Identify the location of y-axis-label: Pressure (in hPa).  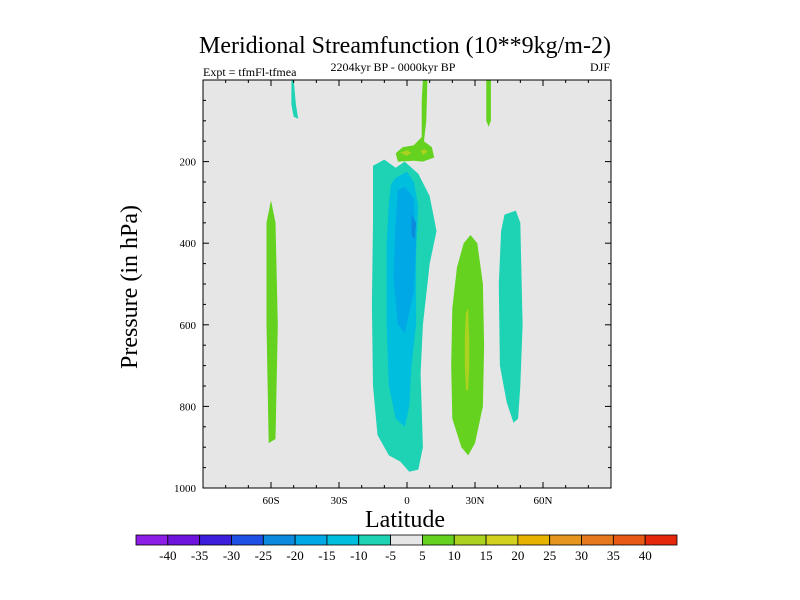
(130, 287).